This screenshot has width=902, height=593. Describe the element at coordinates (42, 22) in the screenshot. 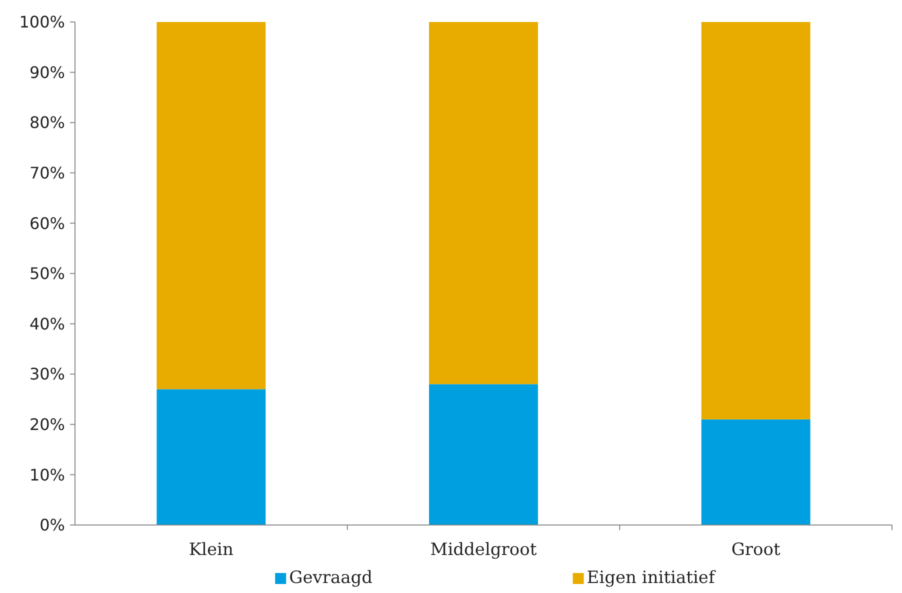

I see `y-tick-label: 100%` at that location.